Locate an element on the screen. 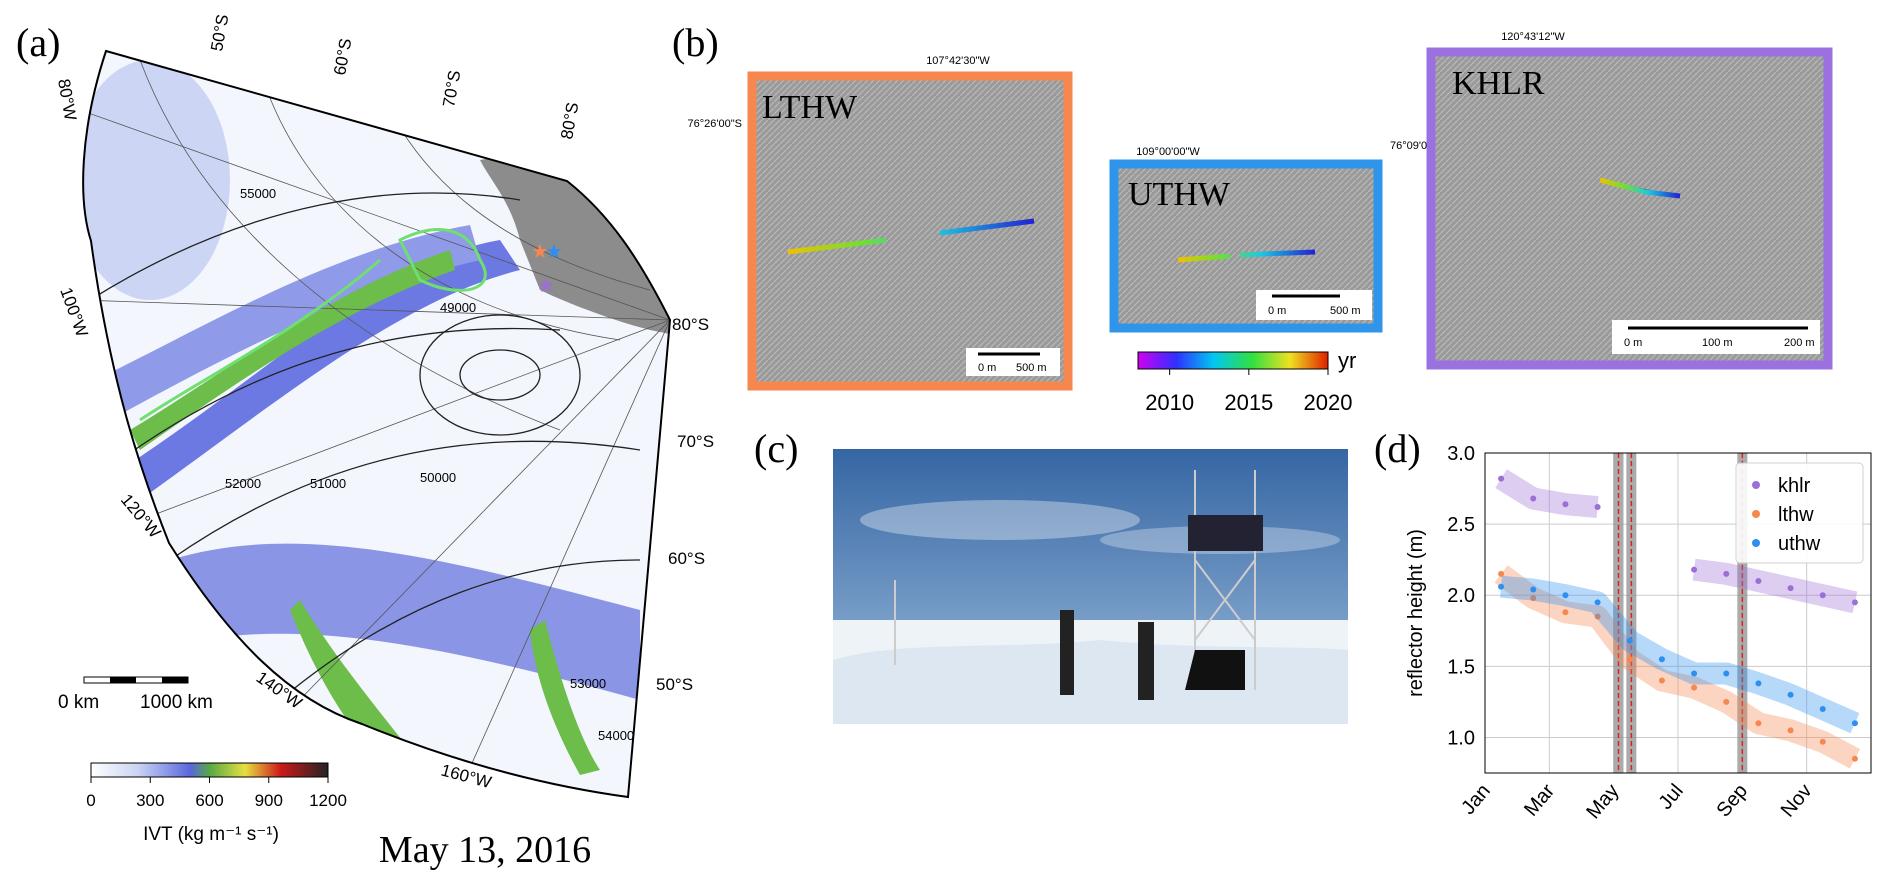 This screenshot has width=1892, height=891. scale-label: 1000 km is located at coordinates (176, 702).